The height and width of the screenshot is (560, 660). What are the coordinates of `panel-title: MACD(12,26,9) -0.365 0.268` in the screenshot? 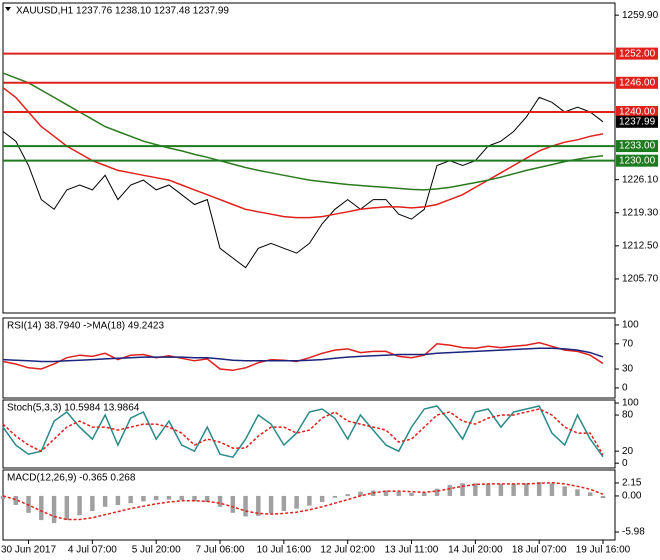 It's located at (71, 478).